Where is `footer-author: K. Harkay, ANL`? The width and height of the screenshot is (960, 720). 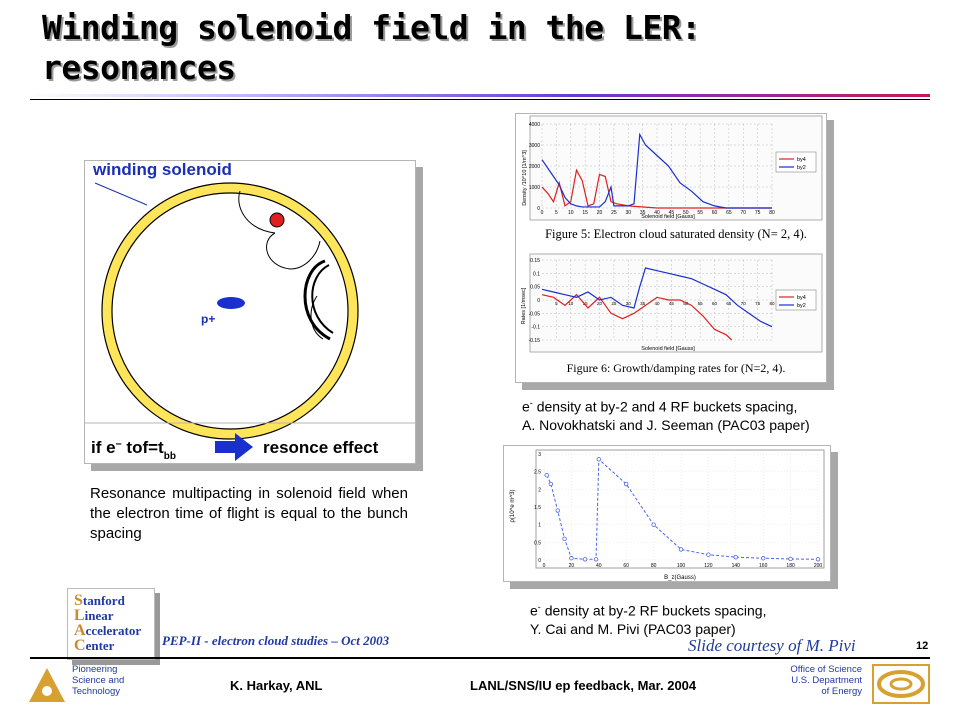 footer-author: K. Harkay, ANL is located at coordinates (276, 685).